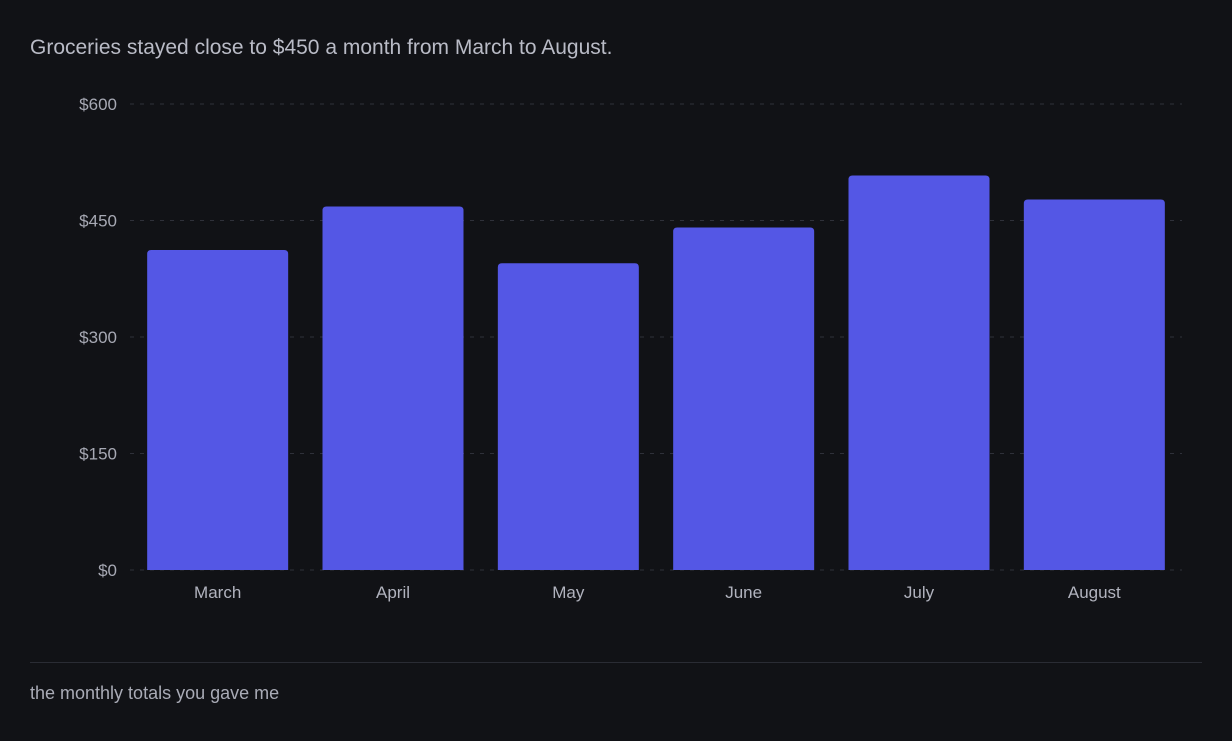 This screenshot has width=1232, height=741. Describe the element at coordinates (218, 410) in the screenshot. I see `bar-march` at that location.